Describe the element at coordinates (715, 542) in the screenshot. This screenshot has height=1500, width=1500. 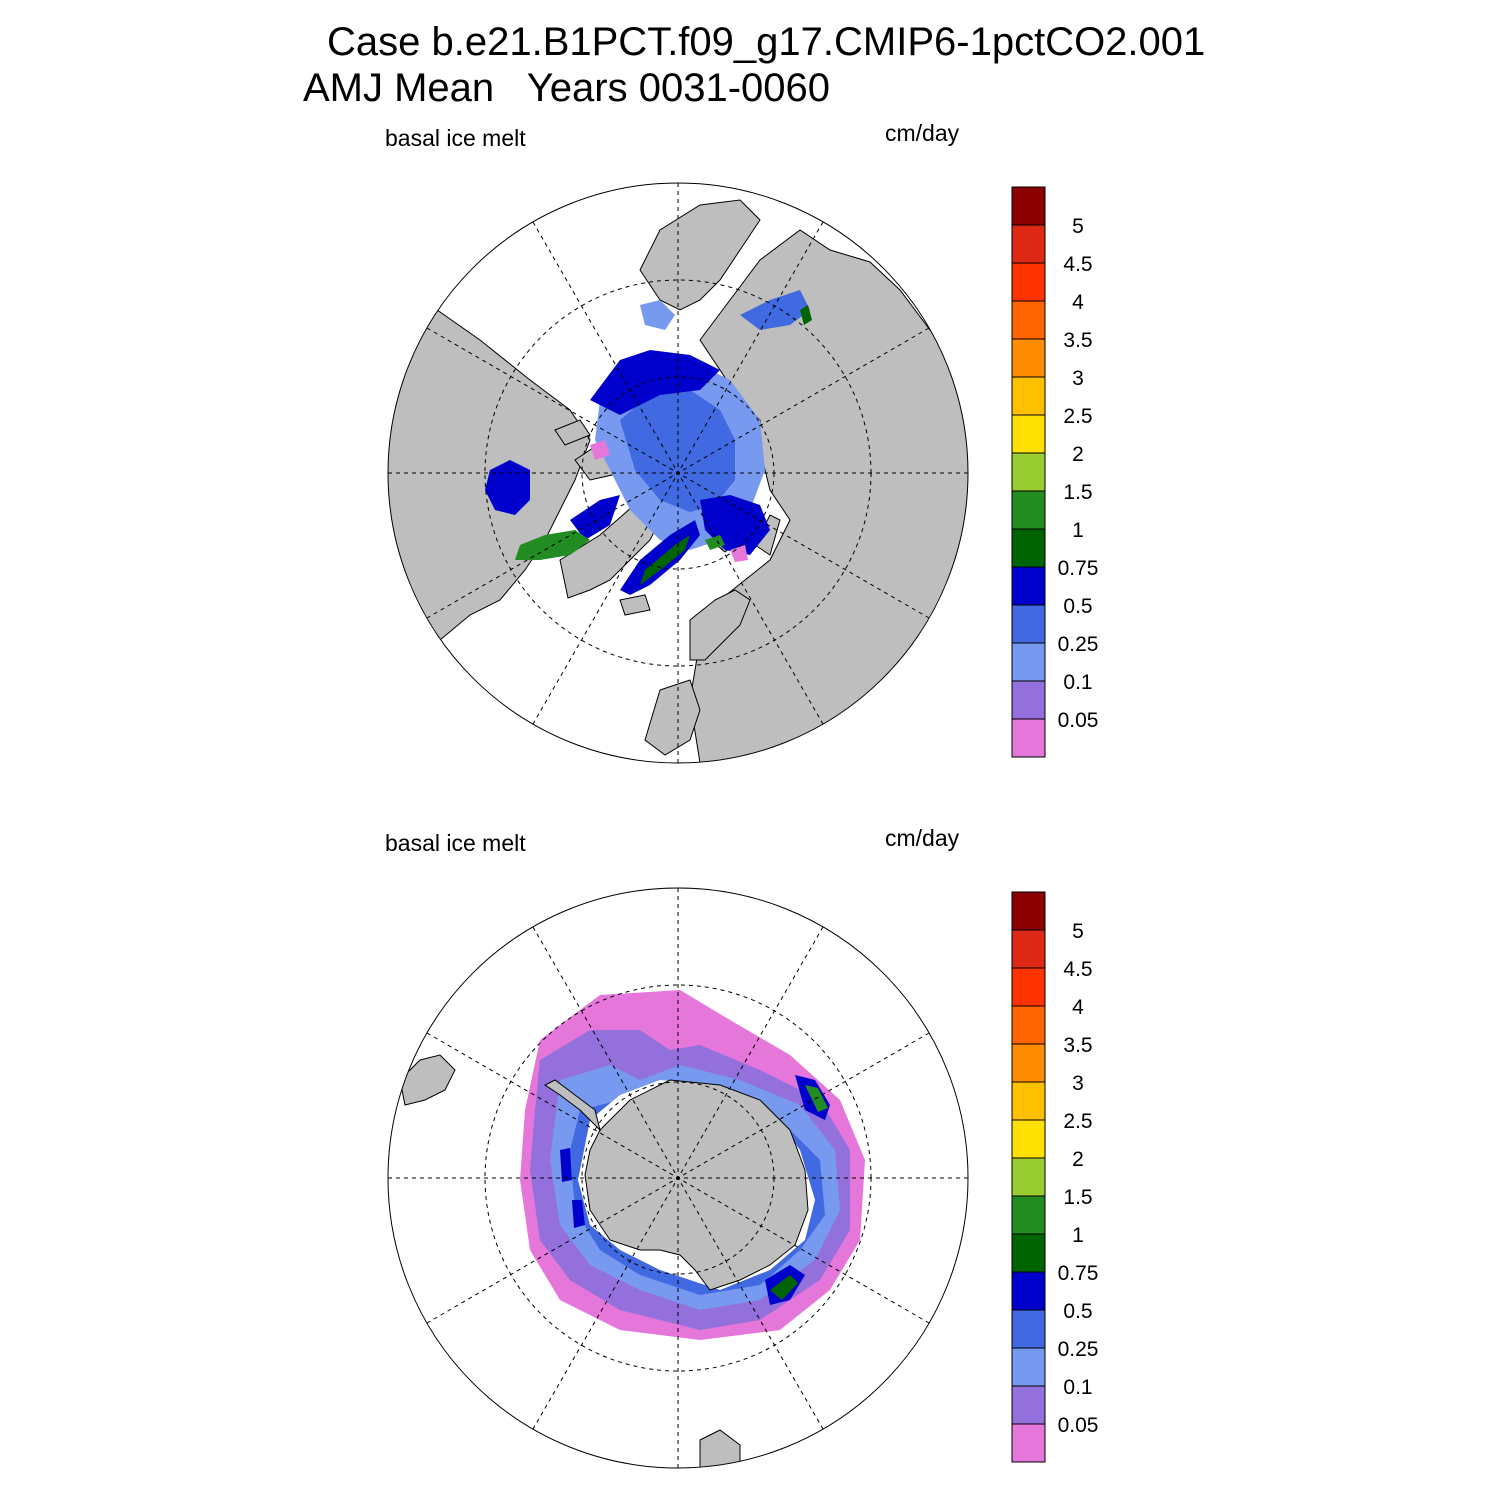
I see `barents-green` at that location.